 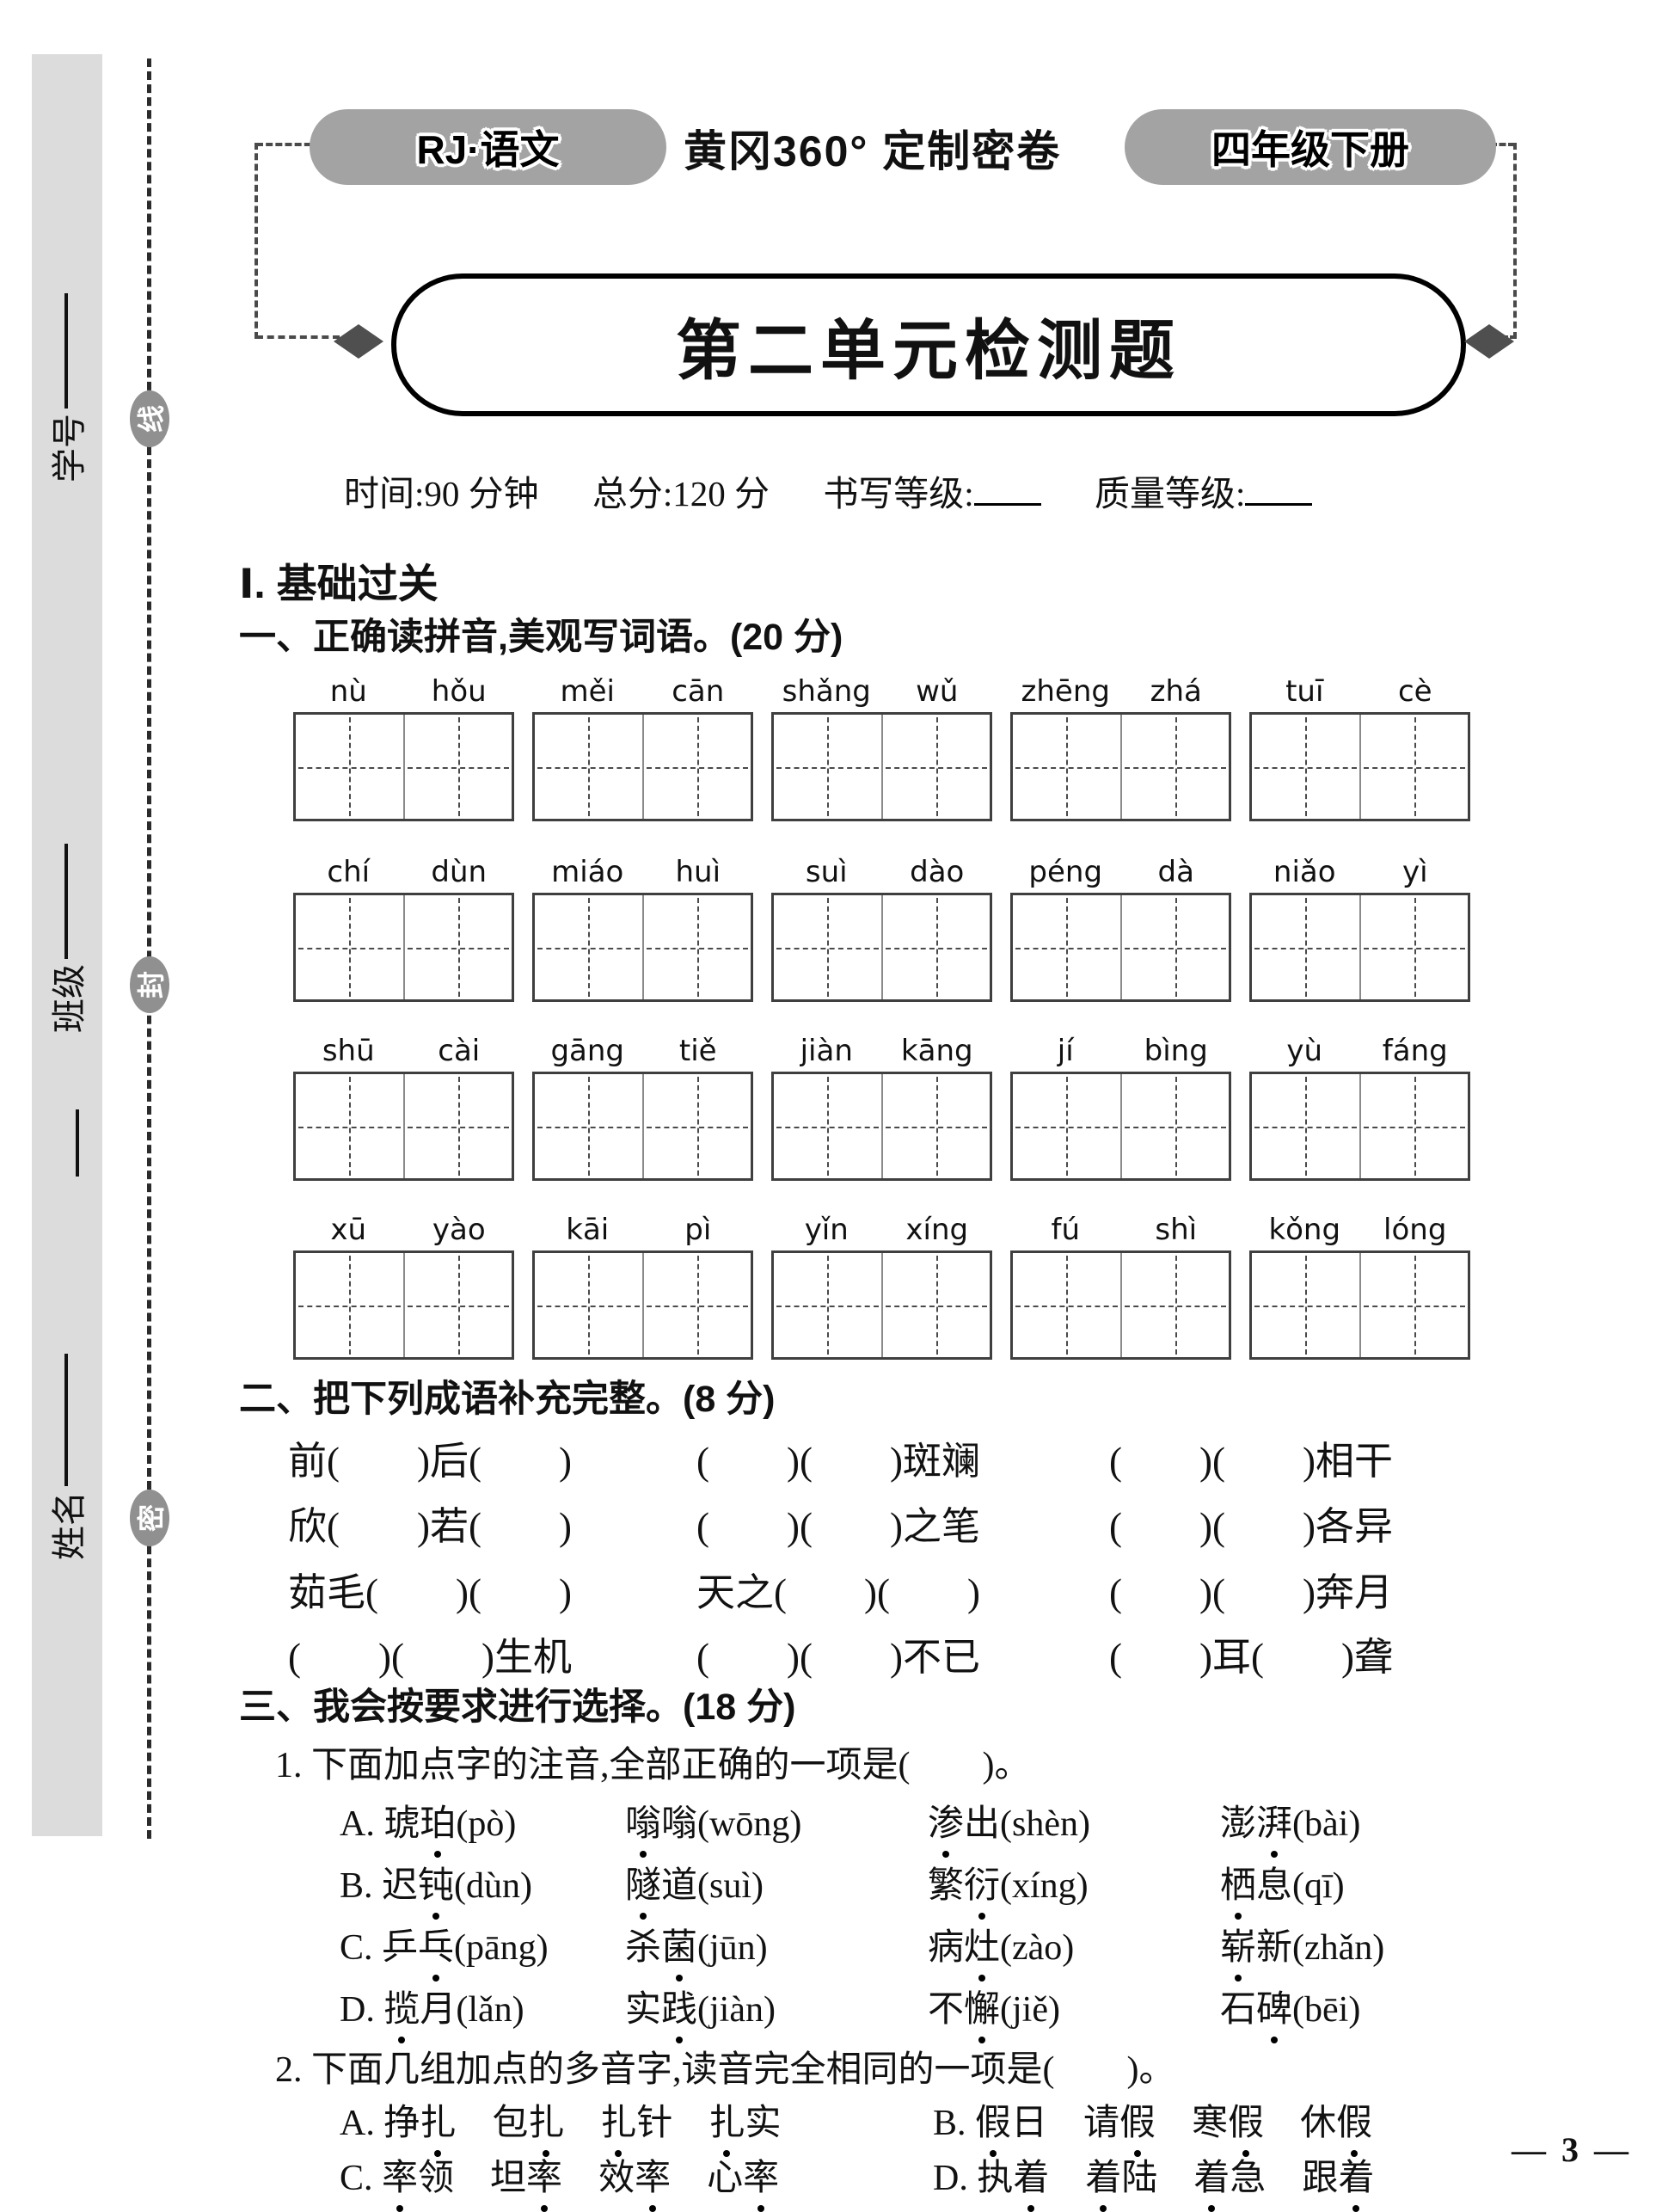 What do you see at coordinates (493, 1886) in the screenshot?
I see `text-segment: (dùn)` at bounding box center [493, 1886].